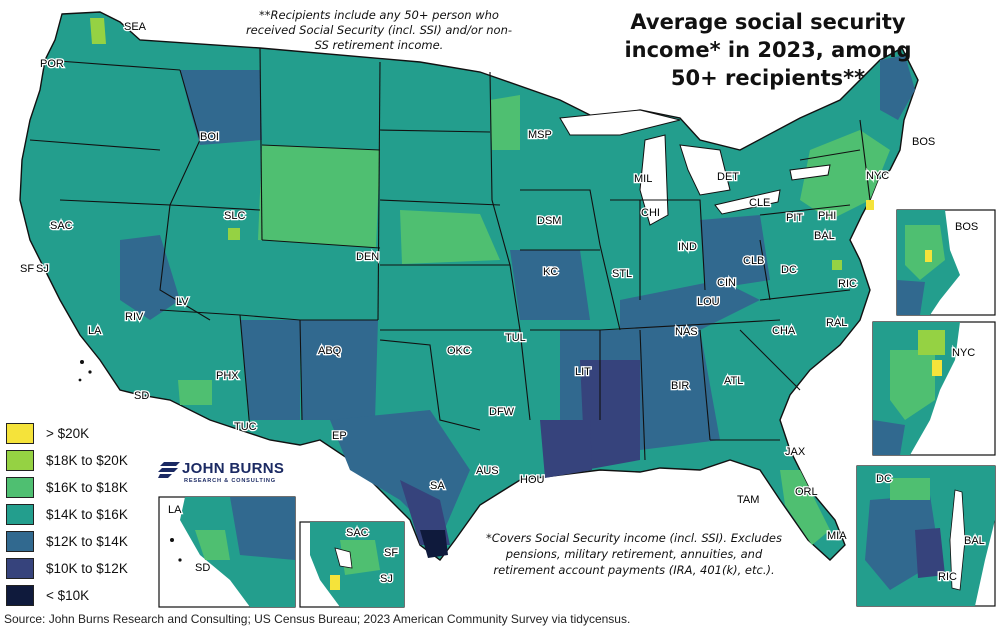  What do you see at coordinates (550, 285) in the screenshot?
I see `region-missouri-blue` at bounding box center [550, 285].